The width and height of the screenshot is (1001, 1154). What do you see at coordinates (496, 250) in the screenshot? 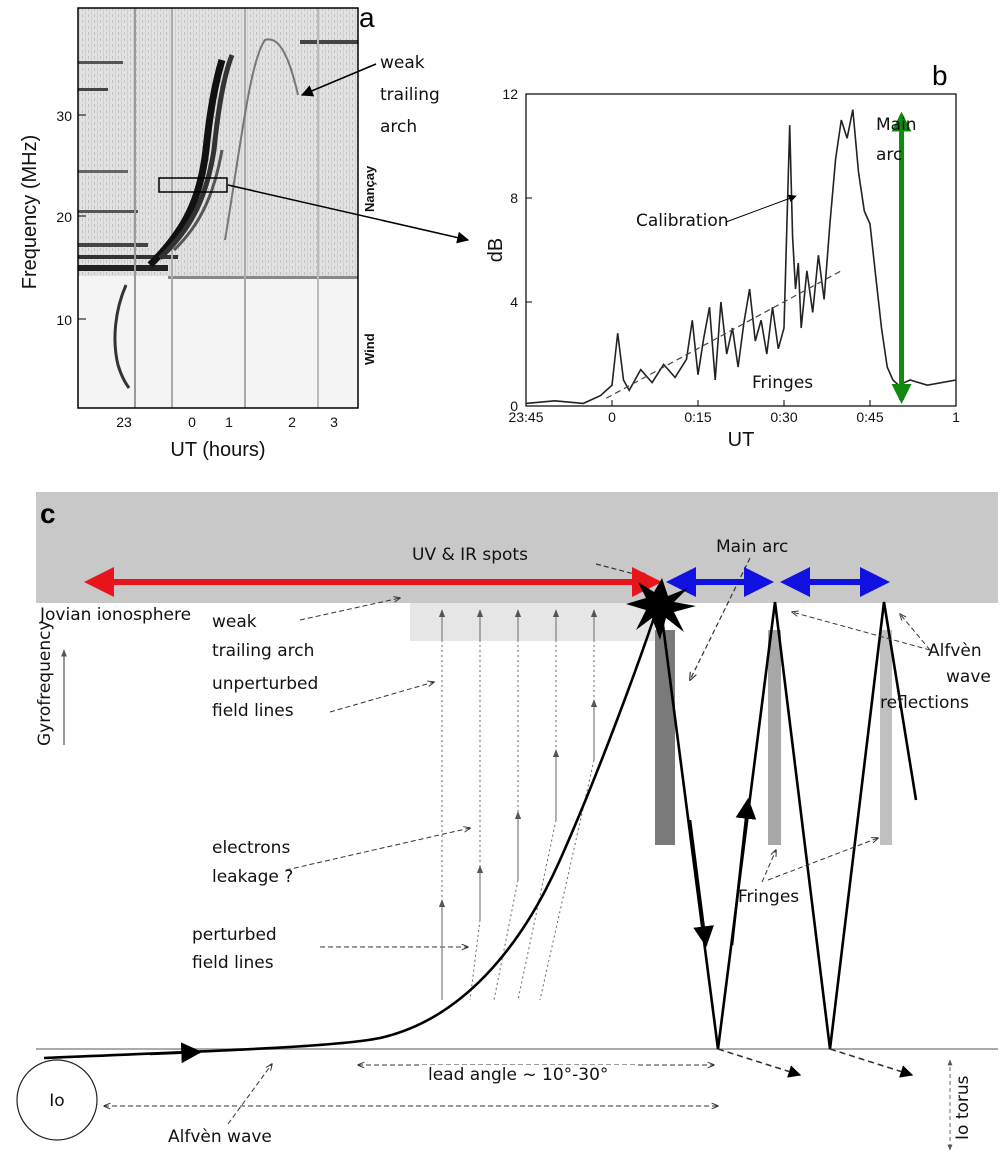
I see `y-axis-label: dB` at bounding box center [496, 250].